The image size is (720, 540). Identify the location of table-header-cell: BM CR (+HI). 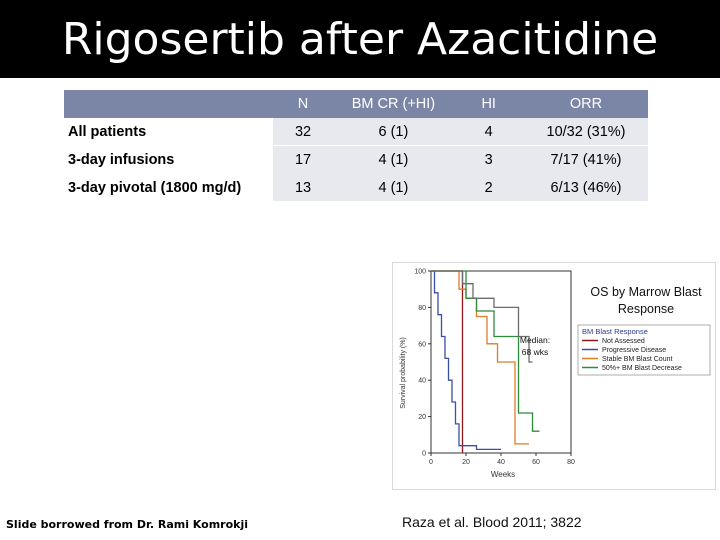
(393, 104).